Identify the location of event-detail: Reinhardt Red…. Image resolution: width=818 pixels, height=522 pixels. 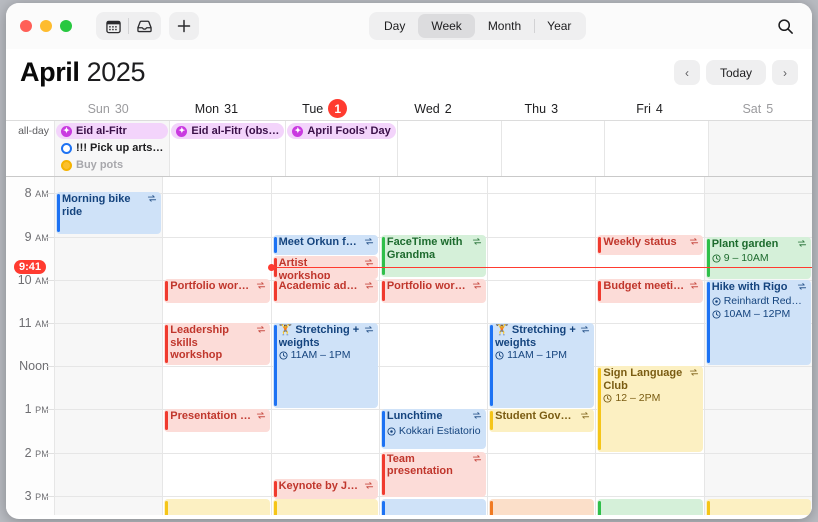
(759, 301).